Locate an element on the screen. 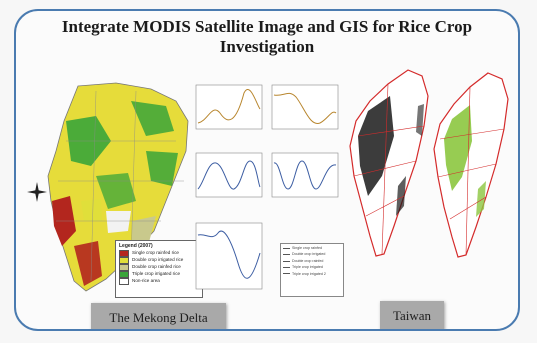 The width and height of the screenshot is (537, 343). plot-legend-label: Double crop rainfed is located at coordinates (308, 260).